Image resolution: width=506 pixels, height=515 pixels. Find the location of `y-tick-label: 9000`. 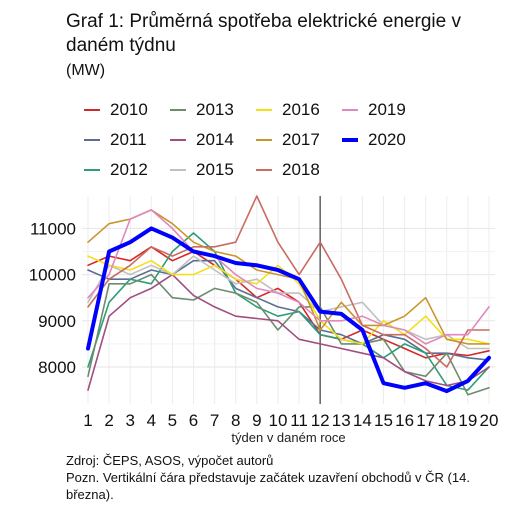

y-tick-label: 9000 is located at coordinates (57, 321).